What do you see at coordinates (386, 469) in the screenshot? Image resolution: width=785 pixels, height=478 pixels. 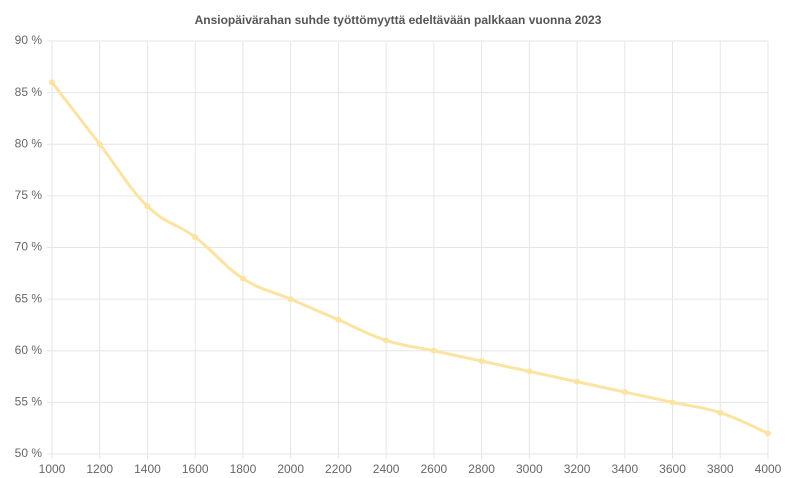 I see `x-tick-label: 2400` at bounding box center [386, 469].